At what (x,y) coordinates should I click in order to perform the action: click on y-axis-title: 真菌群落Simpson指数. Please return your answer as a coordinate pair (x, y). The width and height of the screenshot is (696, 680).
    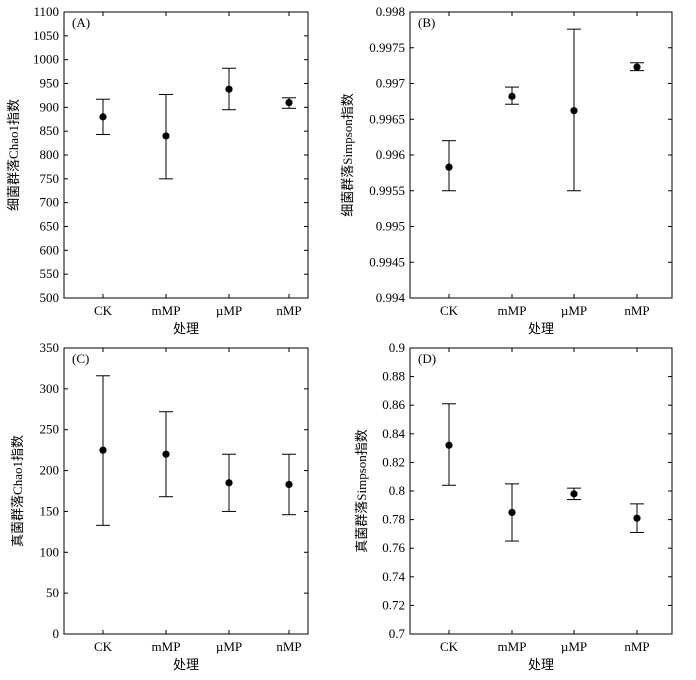
    Looking at the image, I should click on (361, 491).